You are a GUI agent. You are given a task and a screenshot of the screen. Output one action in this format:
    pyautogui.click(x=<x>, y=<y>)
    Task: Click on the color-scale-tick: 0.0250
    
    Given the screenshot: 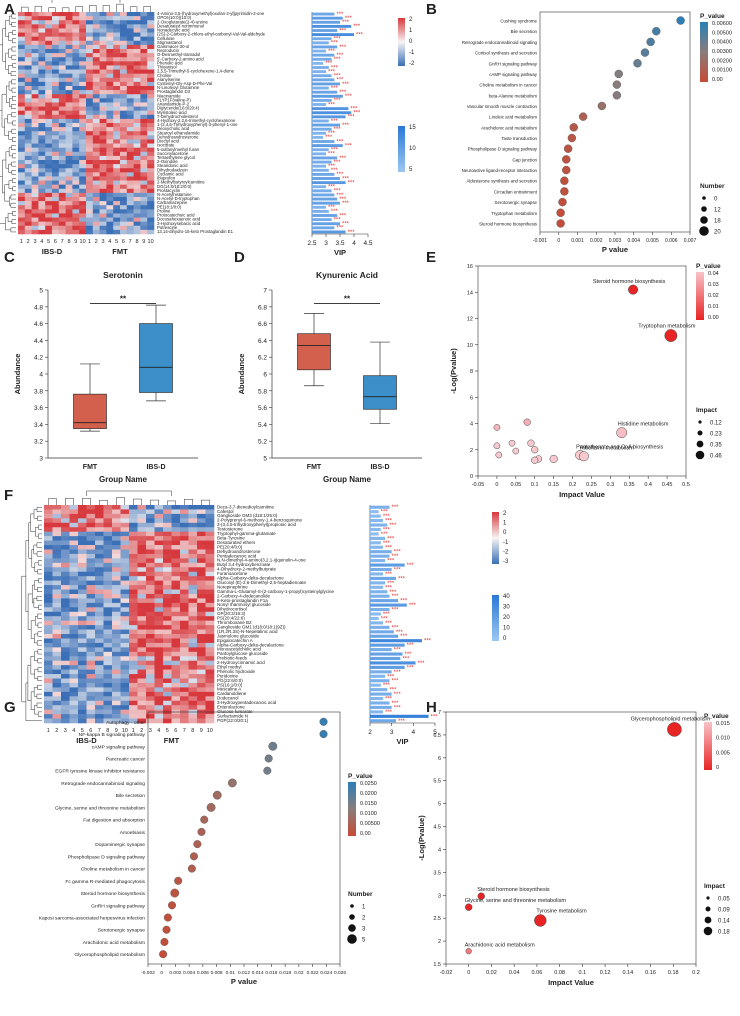 What is the action you would take?
    pyautogui.click(x=368, y=784)
    